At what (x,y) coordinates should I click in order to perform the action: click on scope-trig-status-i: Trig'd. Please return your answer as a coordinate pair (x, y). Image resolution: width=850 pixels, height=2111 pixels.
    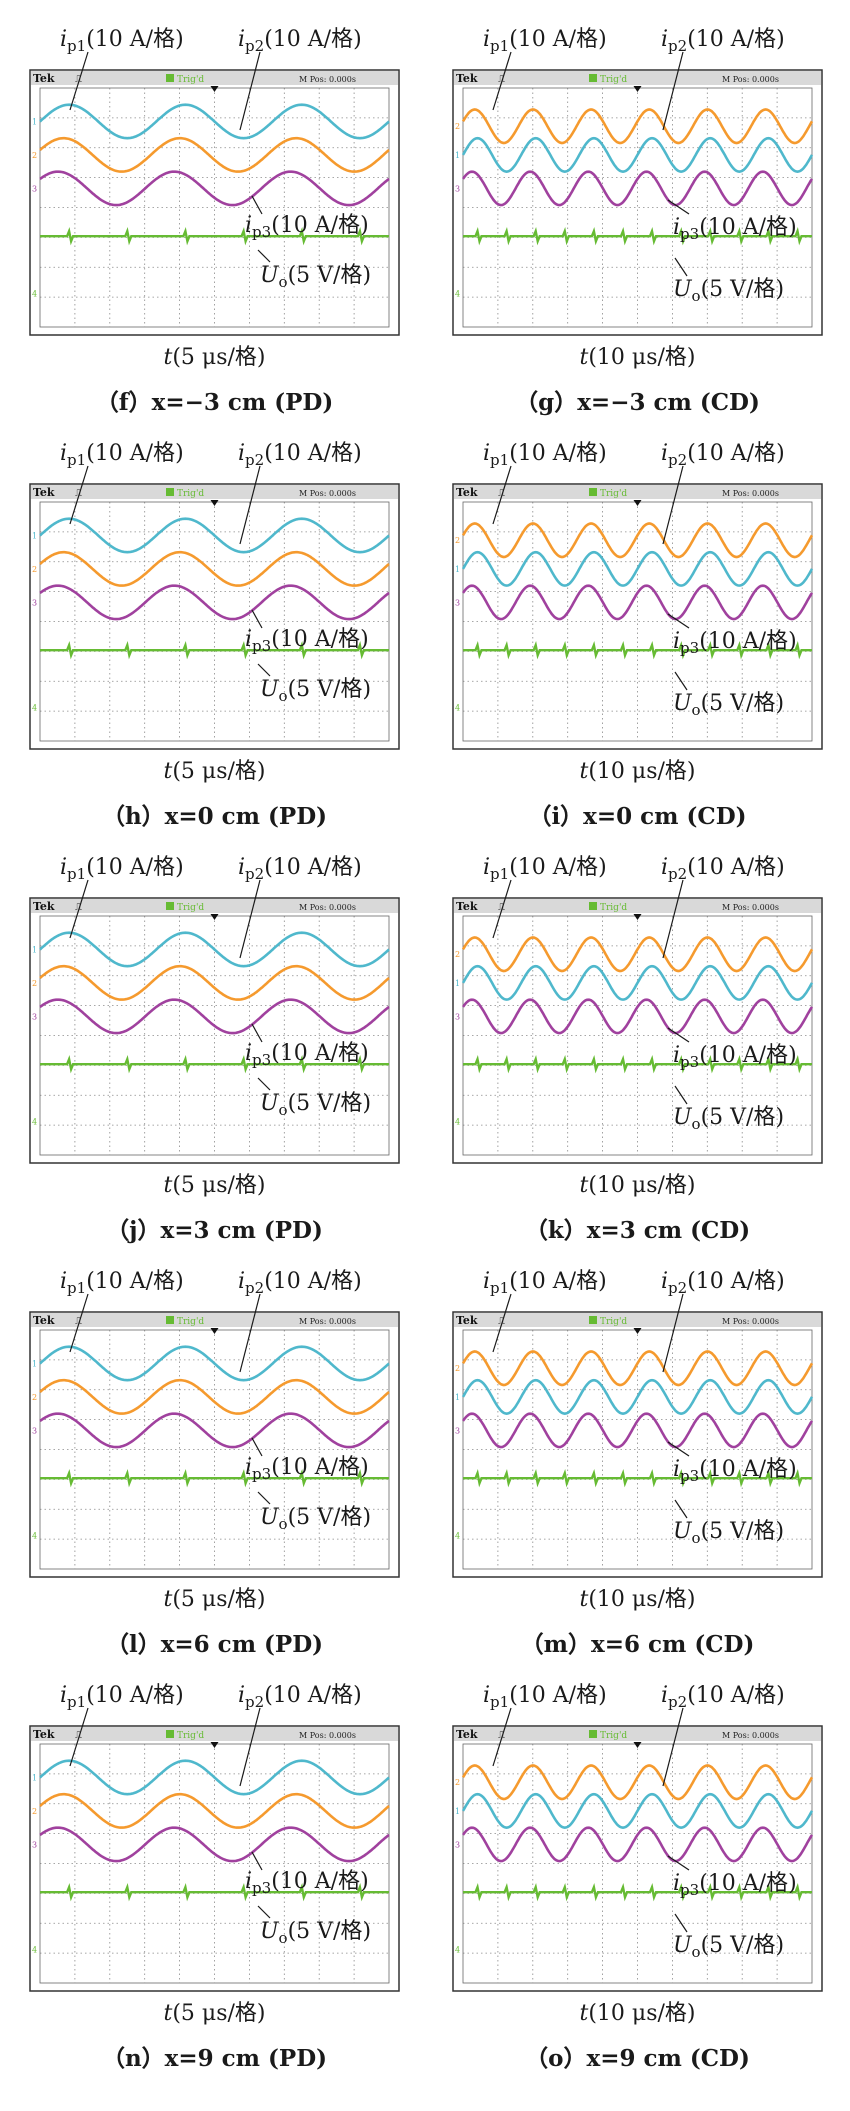
    Looking at the image, I should click on (613, 494).